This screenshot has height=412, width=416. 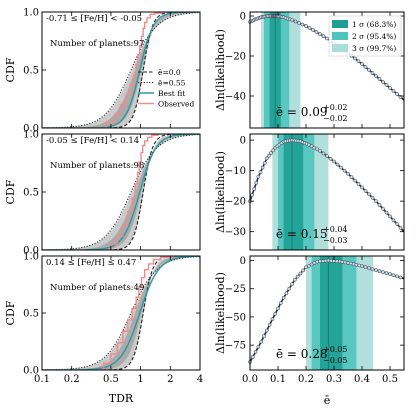 What do you see at coordinates (235, 289) in the screenshot?
I see `lik-ytick-label: −25` at bounding box center [235, 289].